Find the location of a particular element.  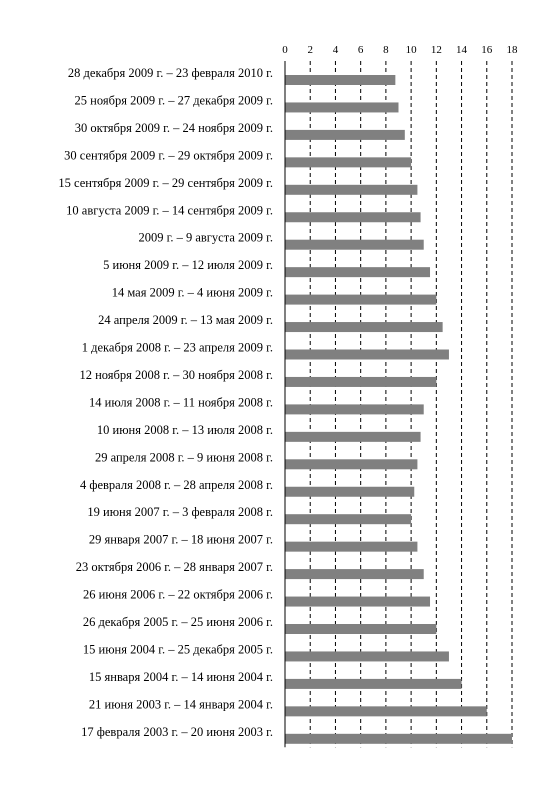

category-label: 10 июня 2008 г. – 13 июля 2008 г. is located at coordinates (185, 430).